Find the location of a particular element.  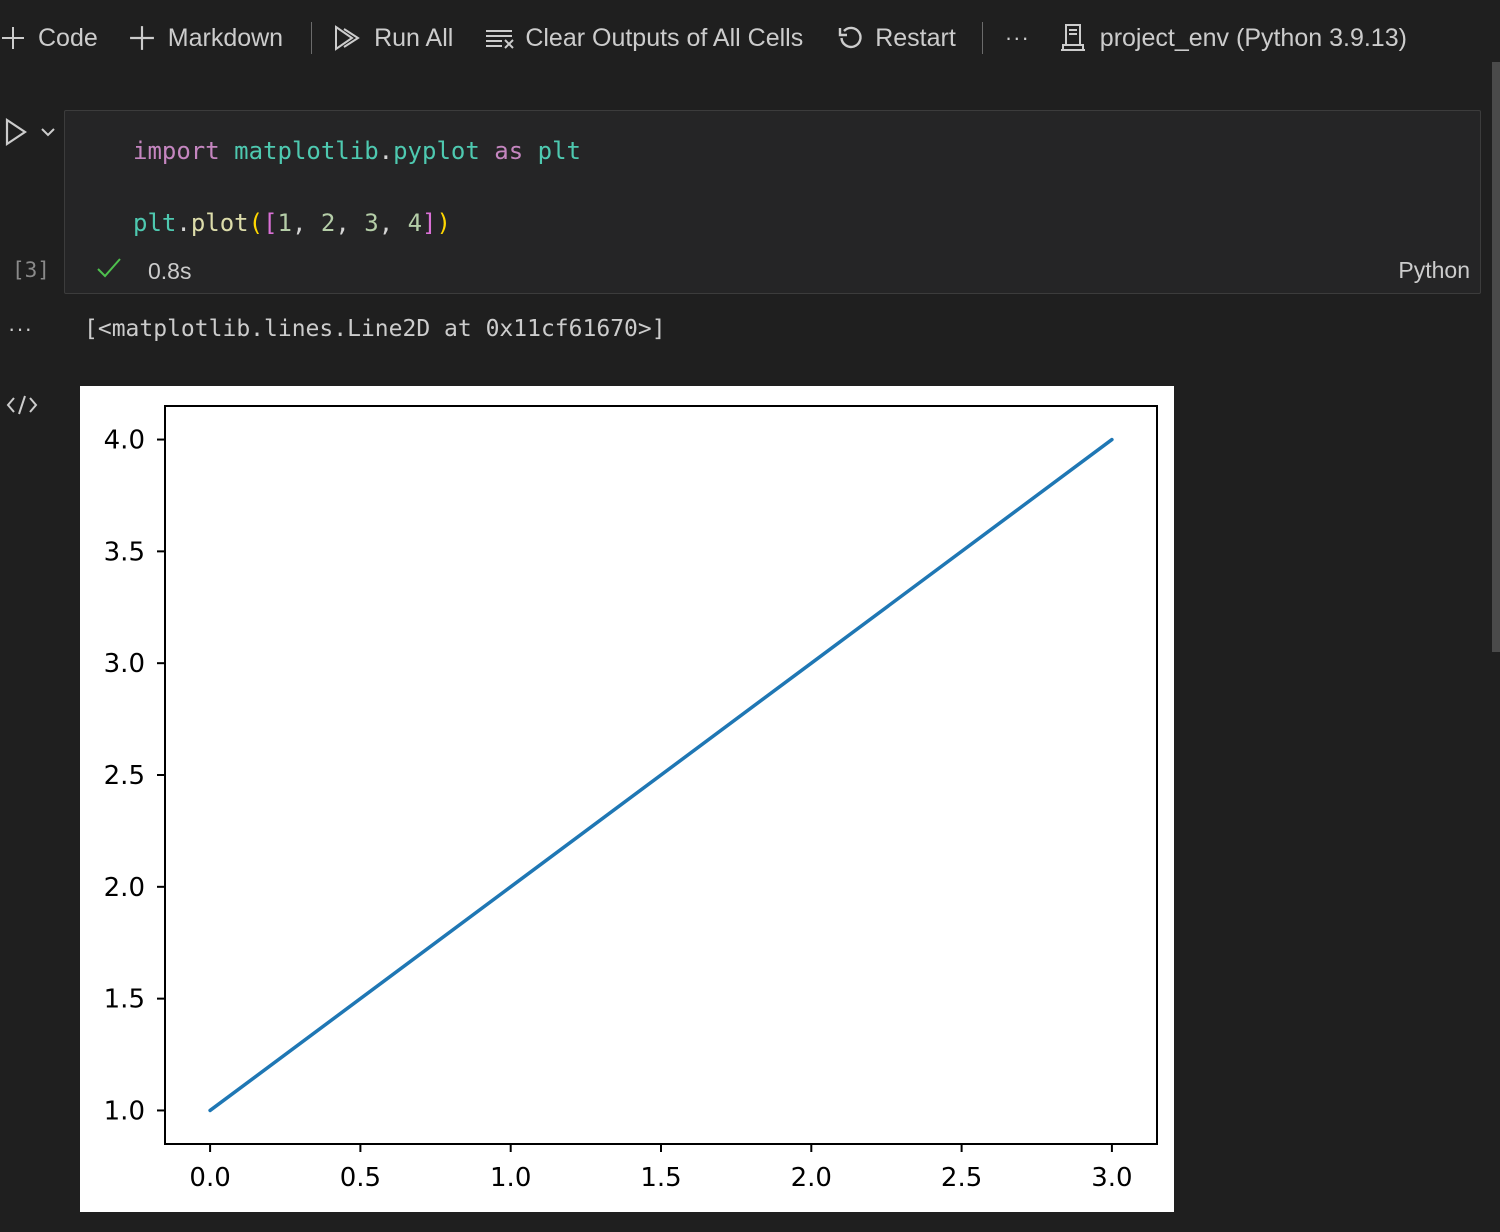

code-line: plt.plot([1, 2, 3, 4]) is located at coordinates (292, 223).